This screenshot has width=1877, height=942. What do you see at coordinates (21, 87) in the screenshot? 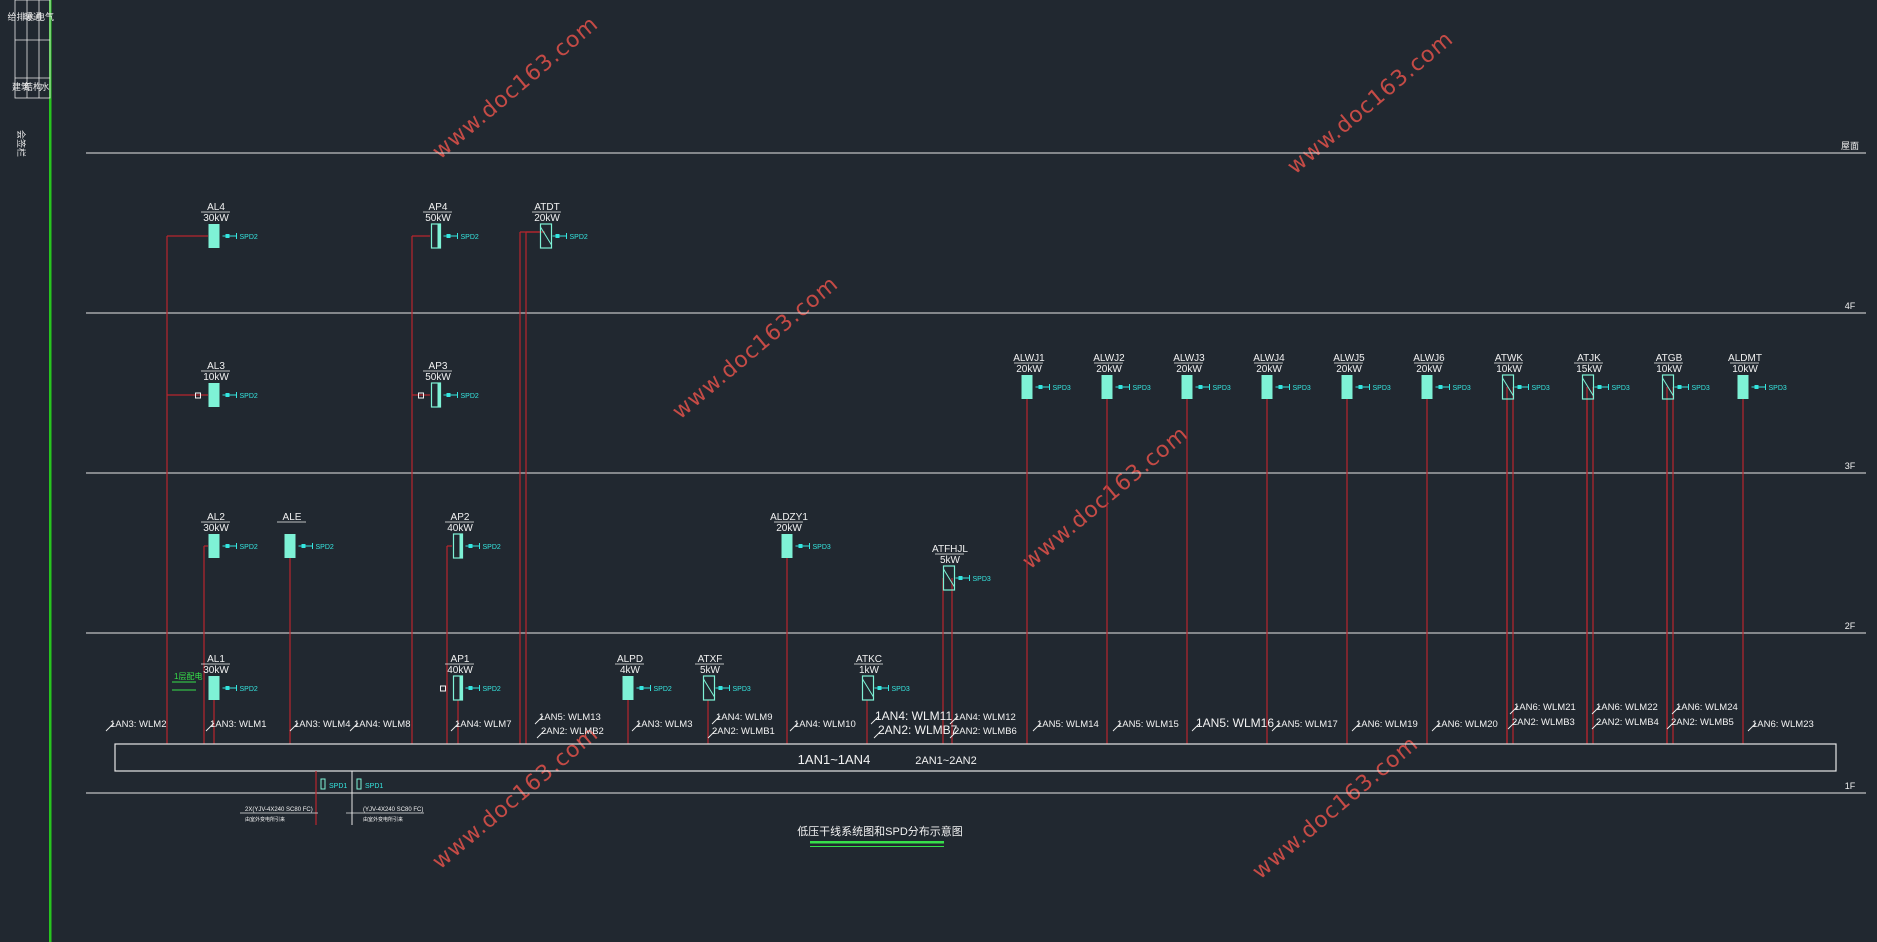
I see `frame-cell-4: 建筑` at bounding box center [21, 87].